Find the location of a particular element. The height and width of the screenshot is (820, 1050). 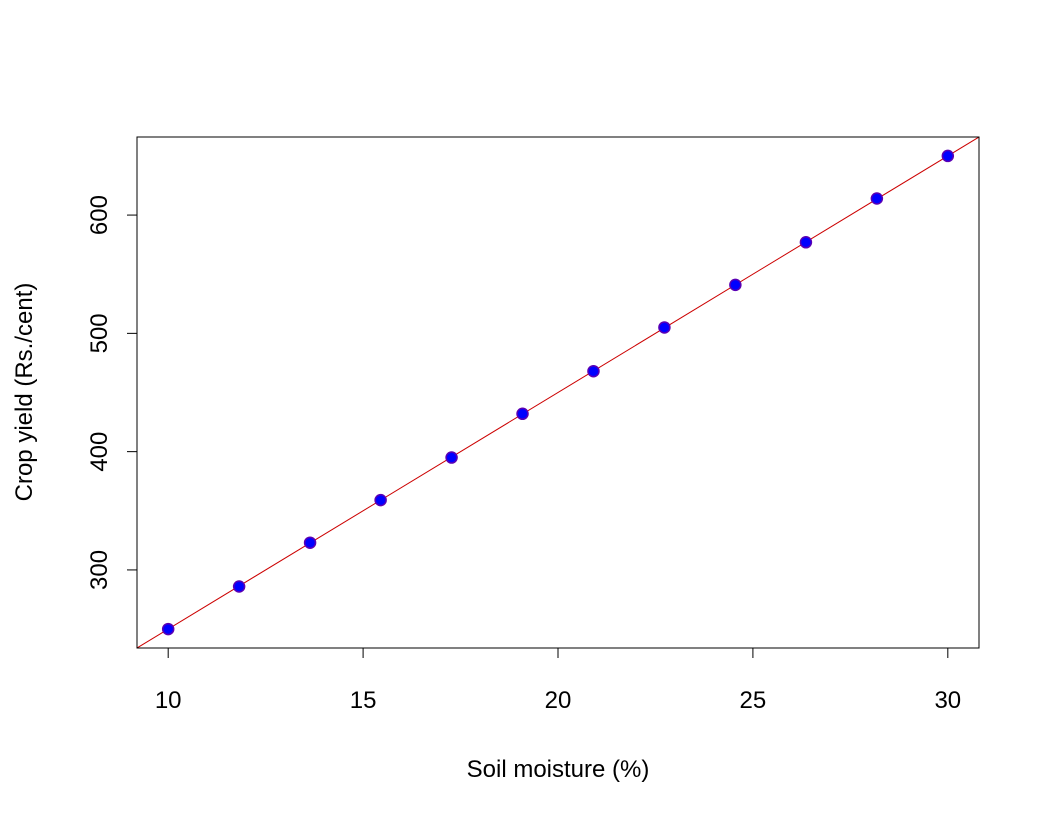

x-tick-label: 10 is located at coordinates (168, 700).